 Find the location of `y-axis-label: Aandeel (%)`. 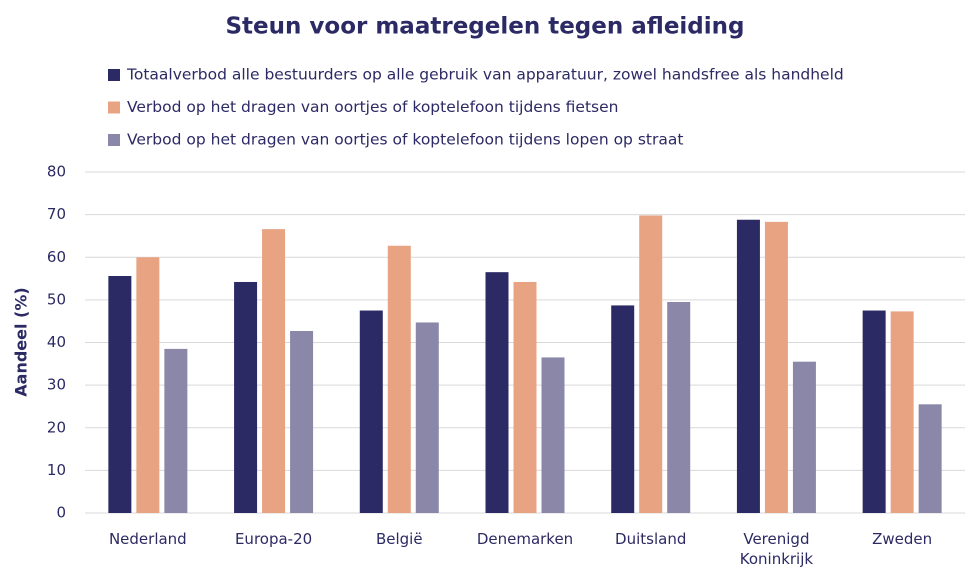

y-axis-label: Aandeel (%) is located at coordinates (21, 341).